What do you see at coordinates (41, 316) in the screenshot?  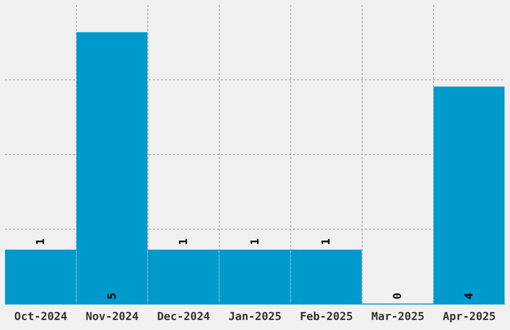 I see `x-tick-label: Oct-2024` at bounding box center [41, 316].